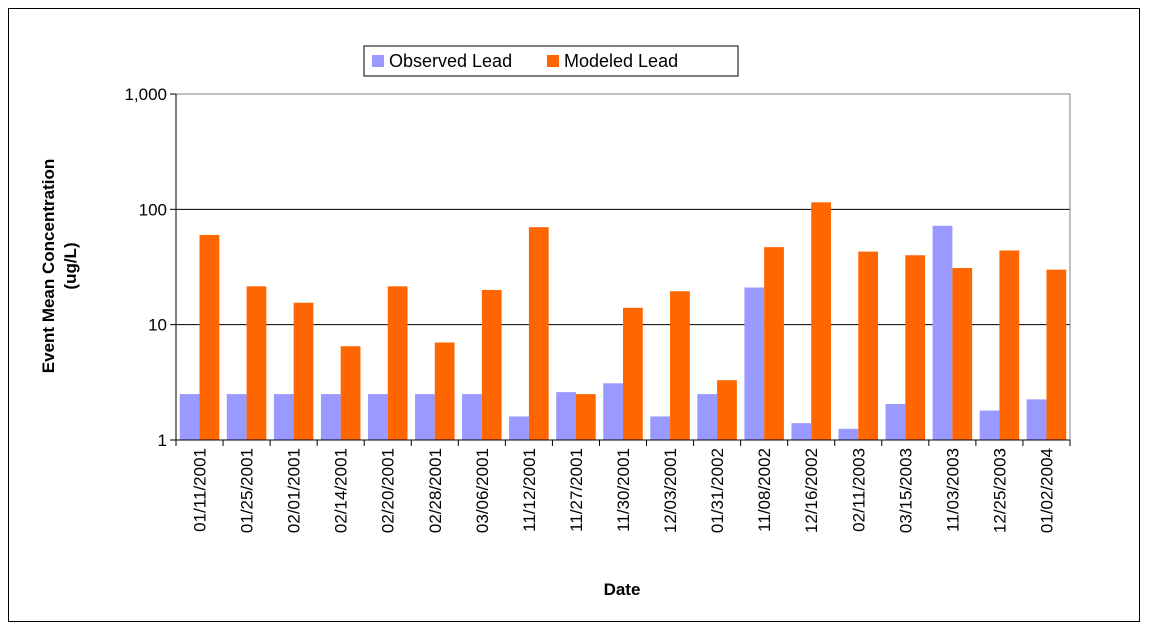 The image size is (1153, 631). Describe the element at coordinates (482, 490) in the screenshot. I see `x-tick-label: 03/06/2001` at that location.